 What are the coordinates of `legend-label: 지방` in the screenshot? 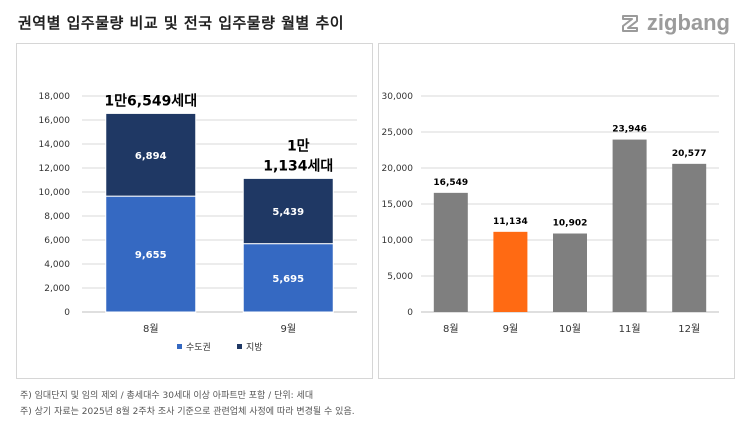 It's located at (254, 347).